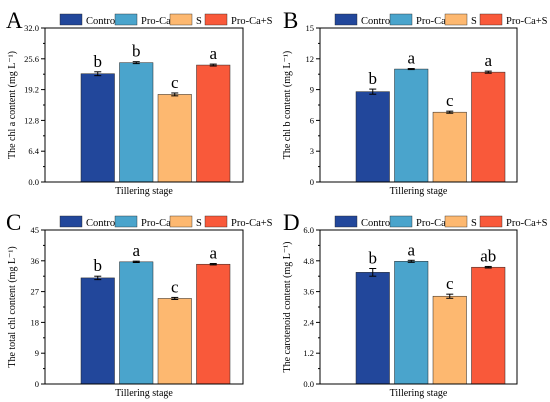 The width and height of the screenshot is (550, 402). What do you see at coordinates (31, 59) in the screenshot?
I see `y-tick-label: 25.6` at bounding box center [31, 59].